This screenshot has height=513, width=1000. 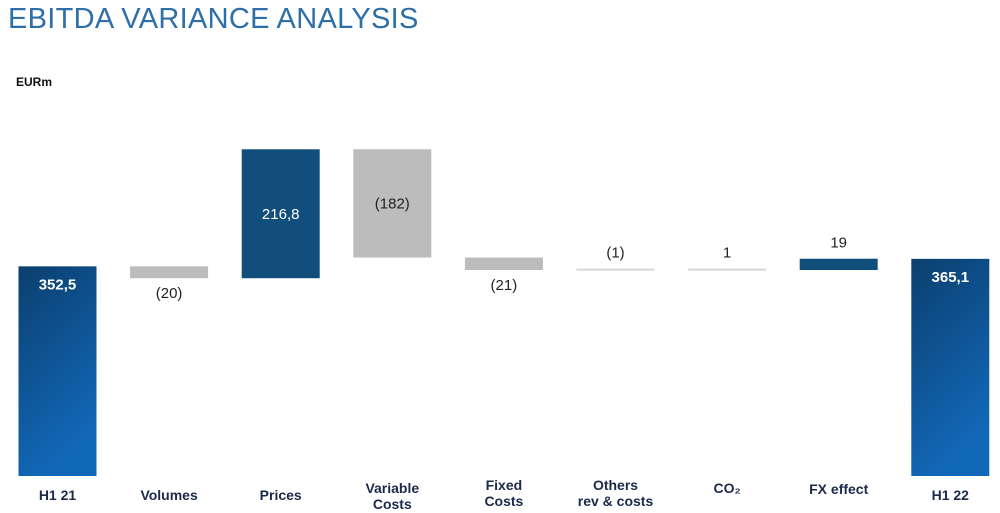 I want to click on value-label-1: (20), so click(x=169, y=293).